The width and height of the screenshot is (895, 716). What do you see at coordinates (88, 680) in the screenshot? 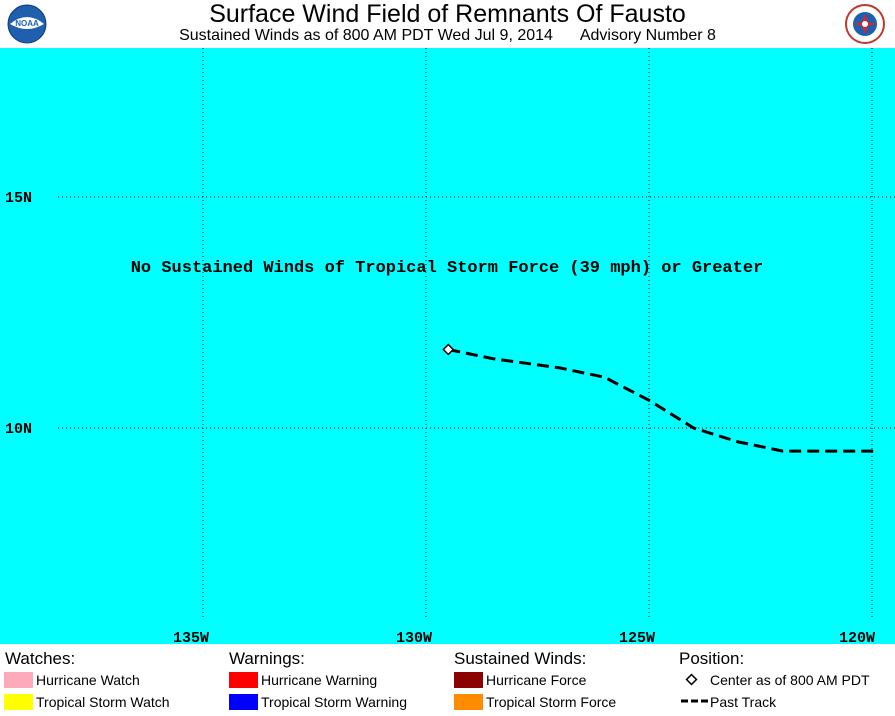
I see `hurricane-watch-label: Hurricane Watch` at bounding box center [88, 680].